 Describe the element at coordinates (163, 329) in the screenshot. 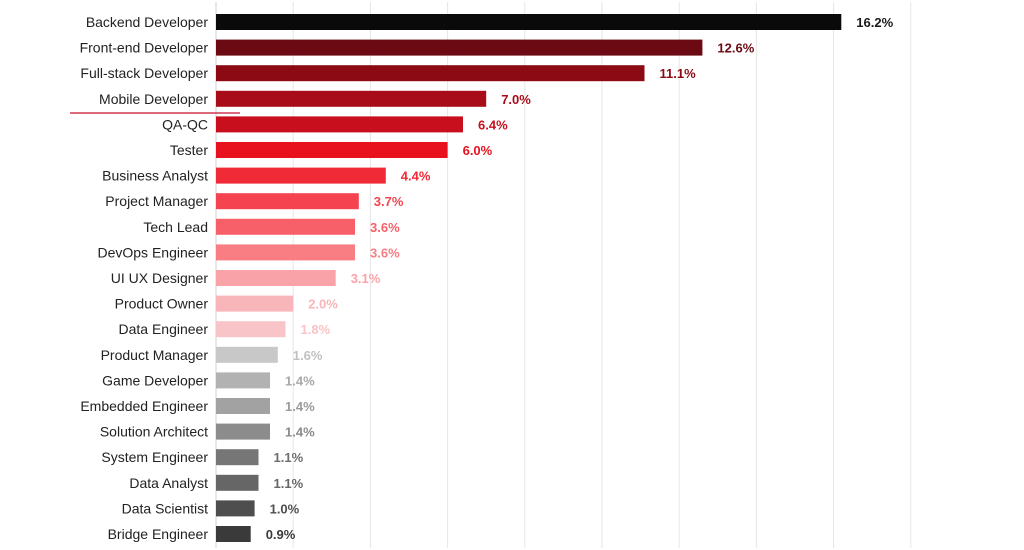

I see `category-label: Data Engineer` at that location.